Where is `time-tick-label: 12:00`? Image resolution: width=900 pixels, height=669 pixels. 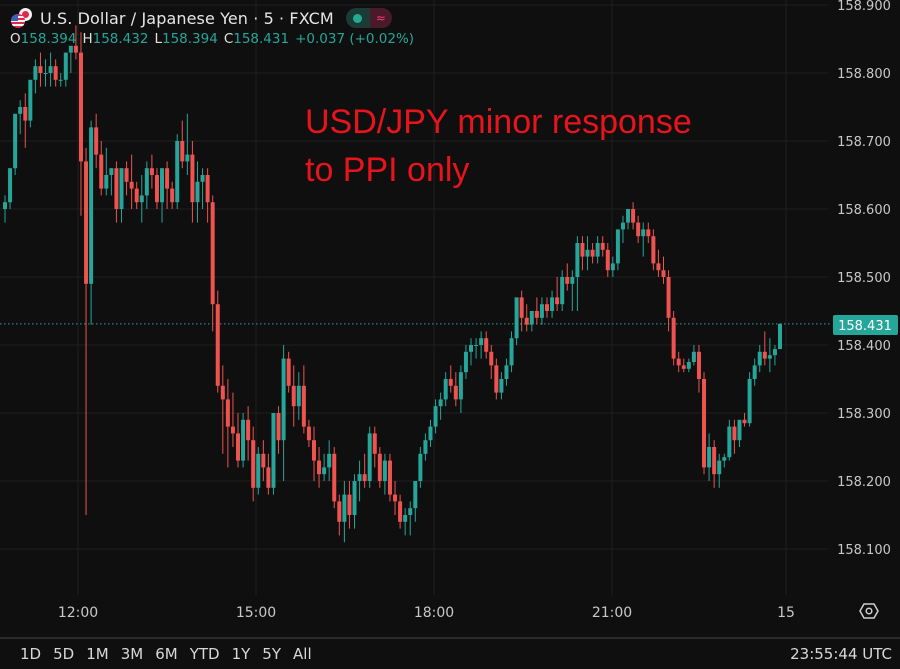
time-tick-label: 12:00 is located at coordinates (78, 613).